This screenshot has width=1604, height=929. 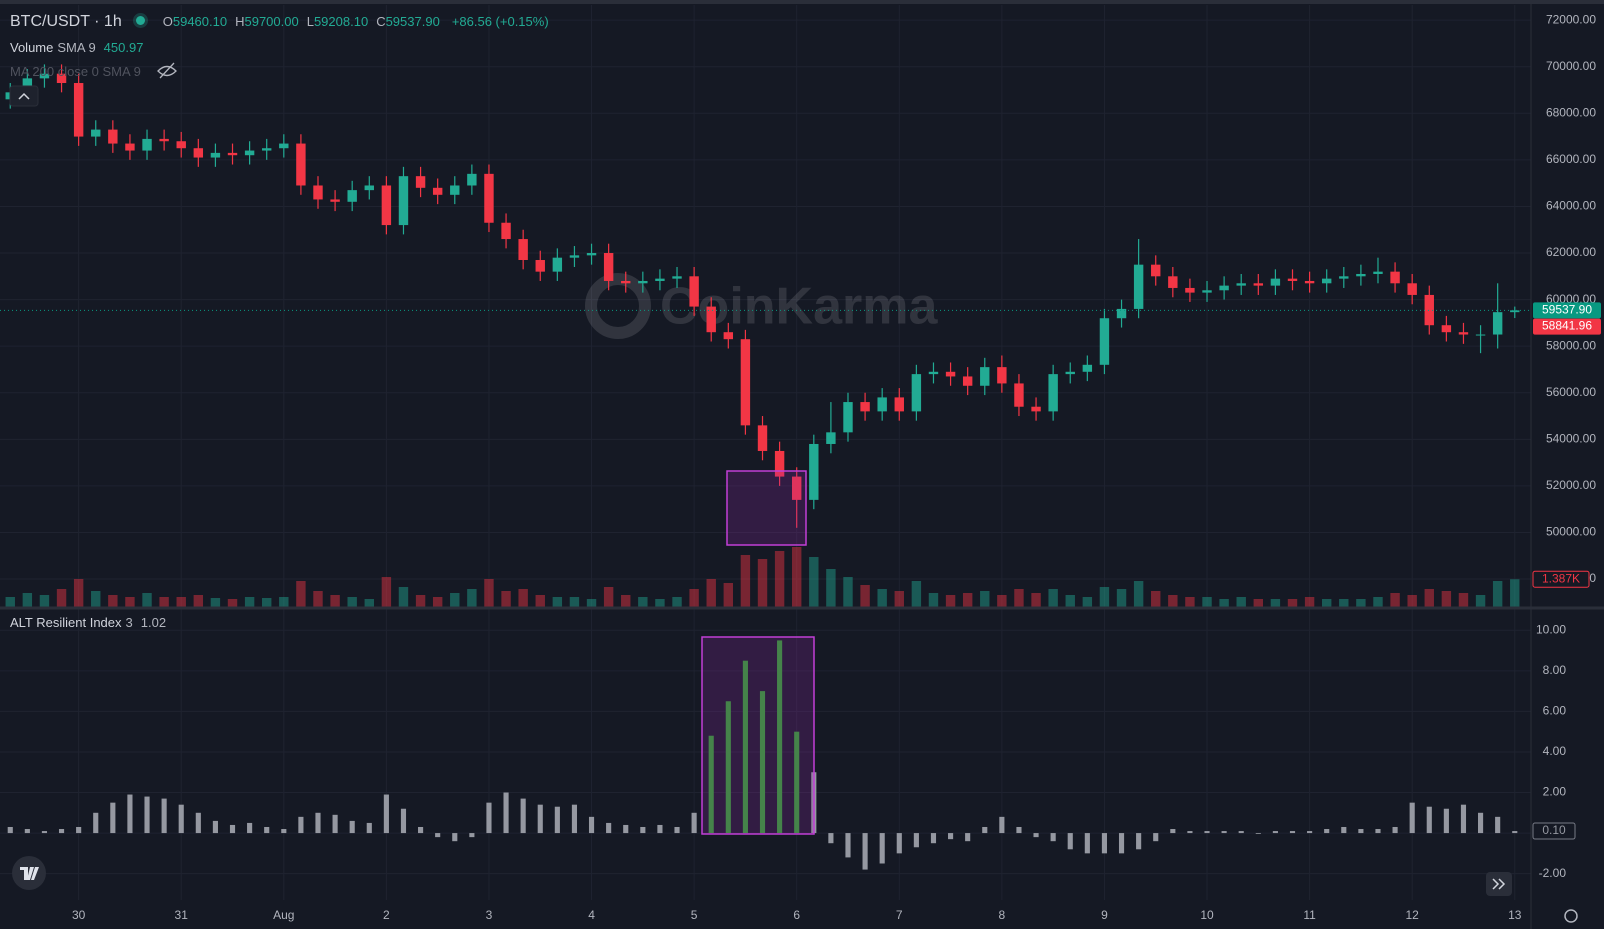 I want to click on y-tick-label: 6.00, so click(x=1555, y=711).